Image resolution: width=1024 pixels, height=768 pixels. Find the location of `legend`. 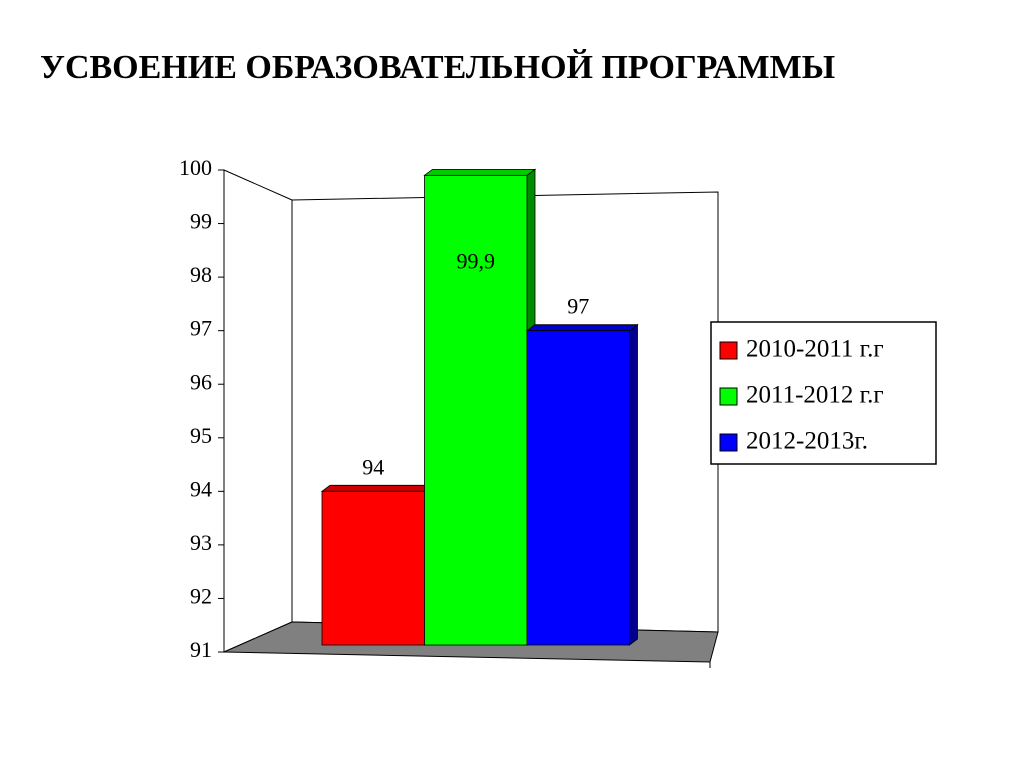

legend is located at coordinates (823, 393).